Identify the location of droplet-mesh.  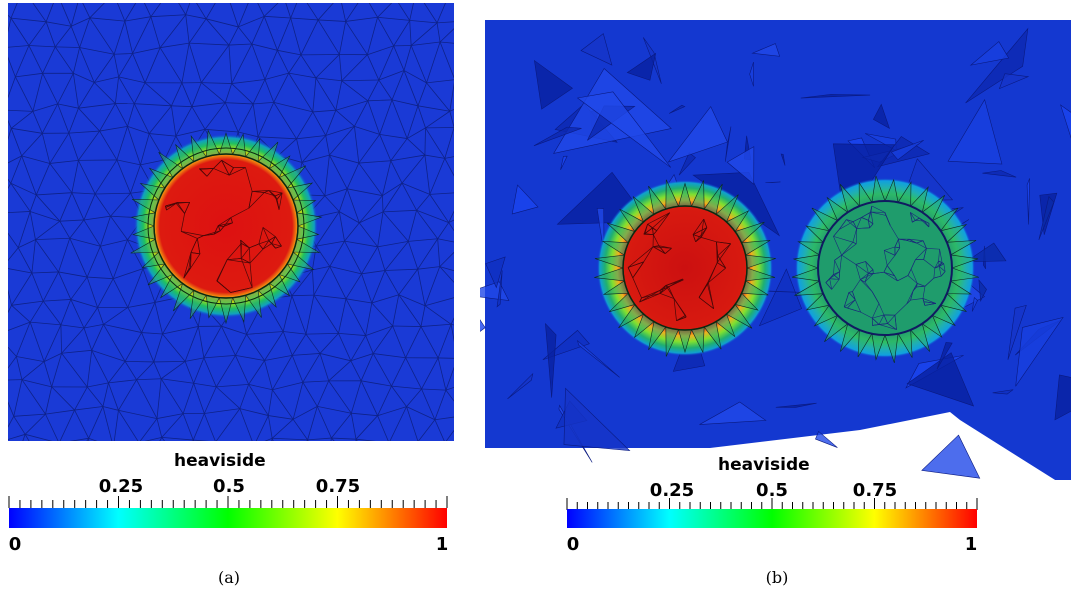
(224, 226).